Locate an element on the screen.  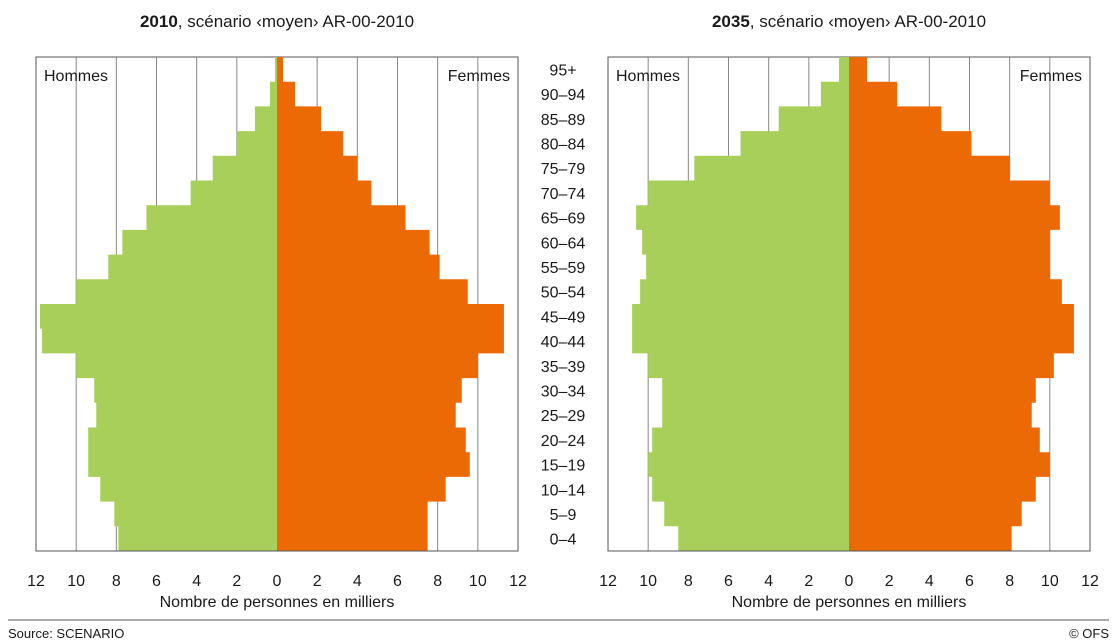
age-group-label: 70–74 is located at coordinates (563, 194).